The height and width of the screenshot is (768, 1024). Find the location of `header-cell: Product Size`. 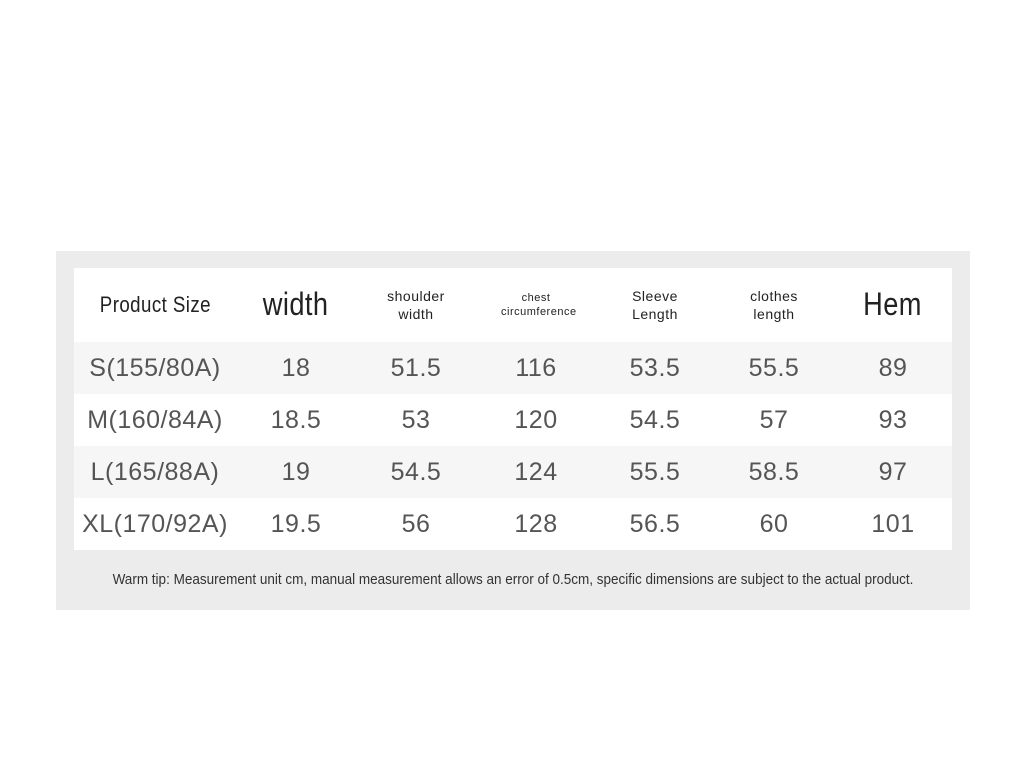

header-cell: Product Size is located at coordinates (155, 305).